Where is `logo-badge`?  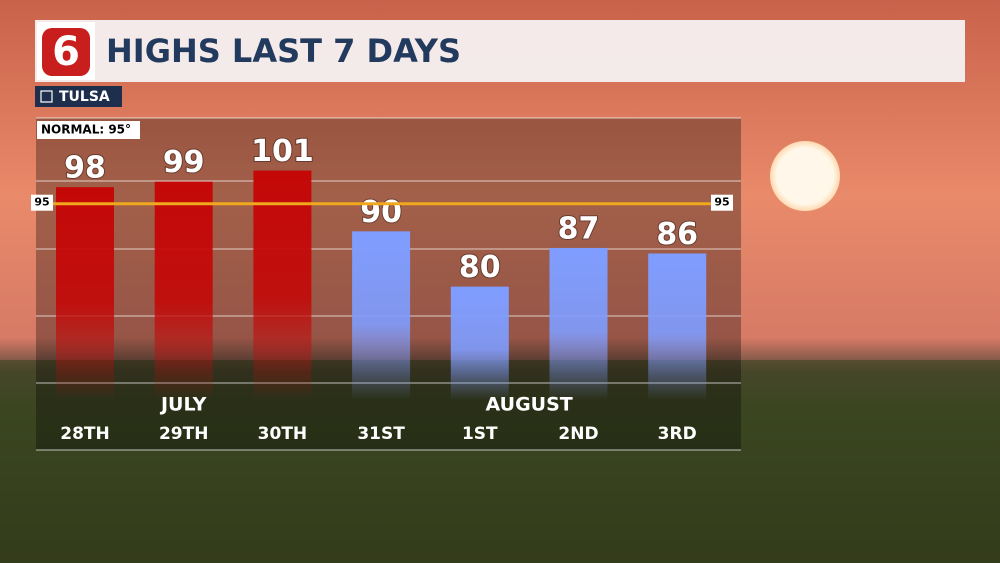 logo-badge is located at coordinates (66, 52).